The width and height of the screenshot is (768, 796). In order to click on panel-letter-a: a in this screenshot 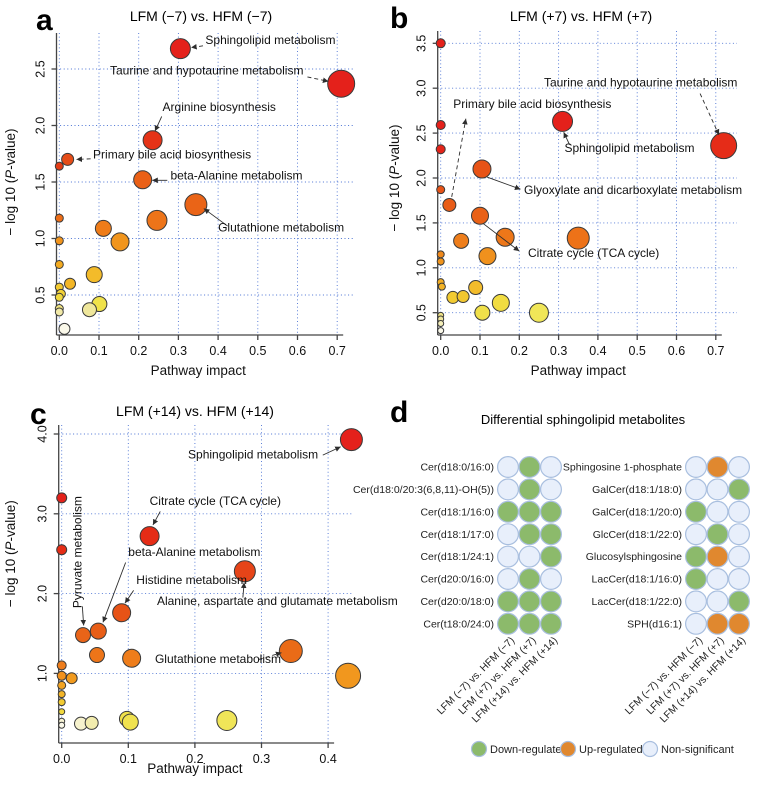, I will do `click(44, 20)`.